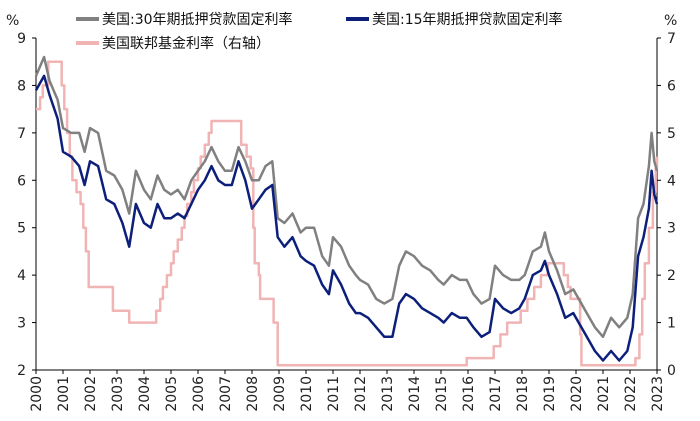 The width and height of the screenshot is (700, 421). Describe the element at coordinates (21, 181) in the screenshot. I see `left-tick-label: 6` at that location.